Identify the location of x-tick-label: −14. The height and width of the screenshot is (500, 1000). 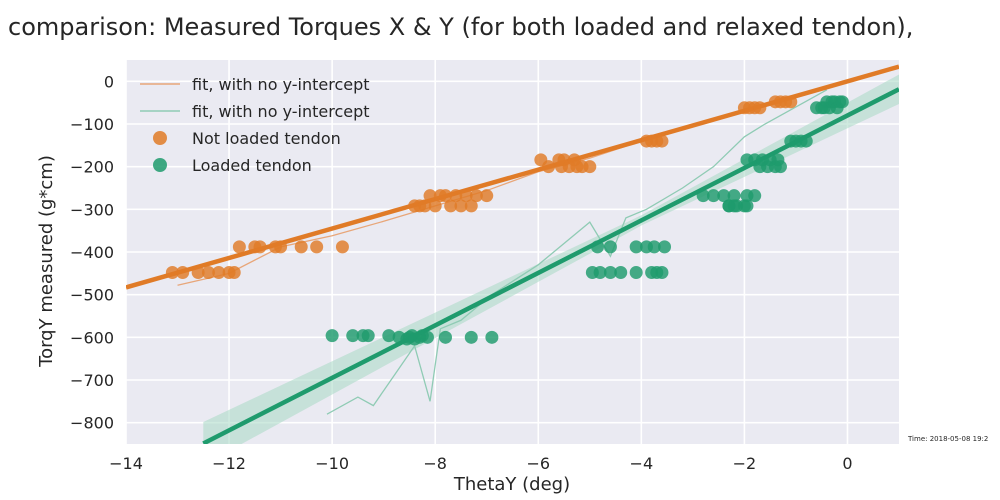
(126, 463).